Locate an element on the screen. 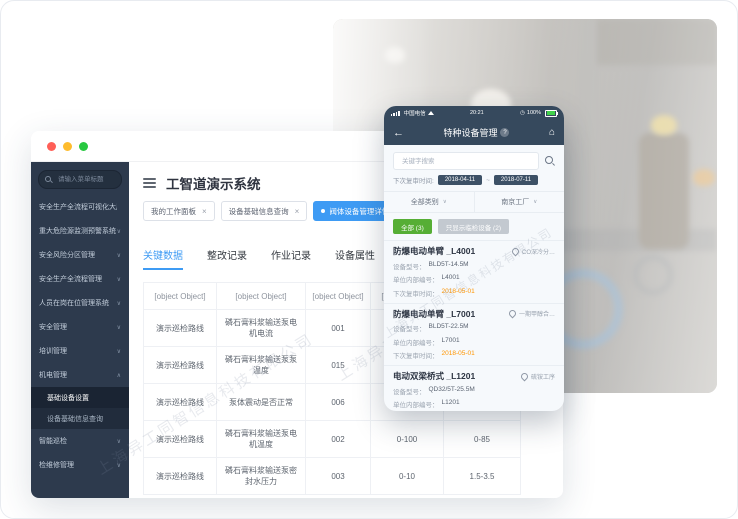  date-from-button: 2018-04-11 is located at coordinates (460, 180).